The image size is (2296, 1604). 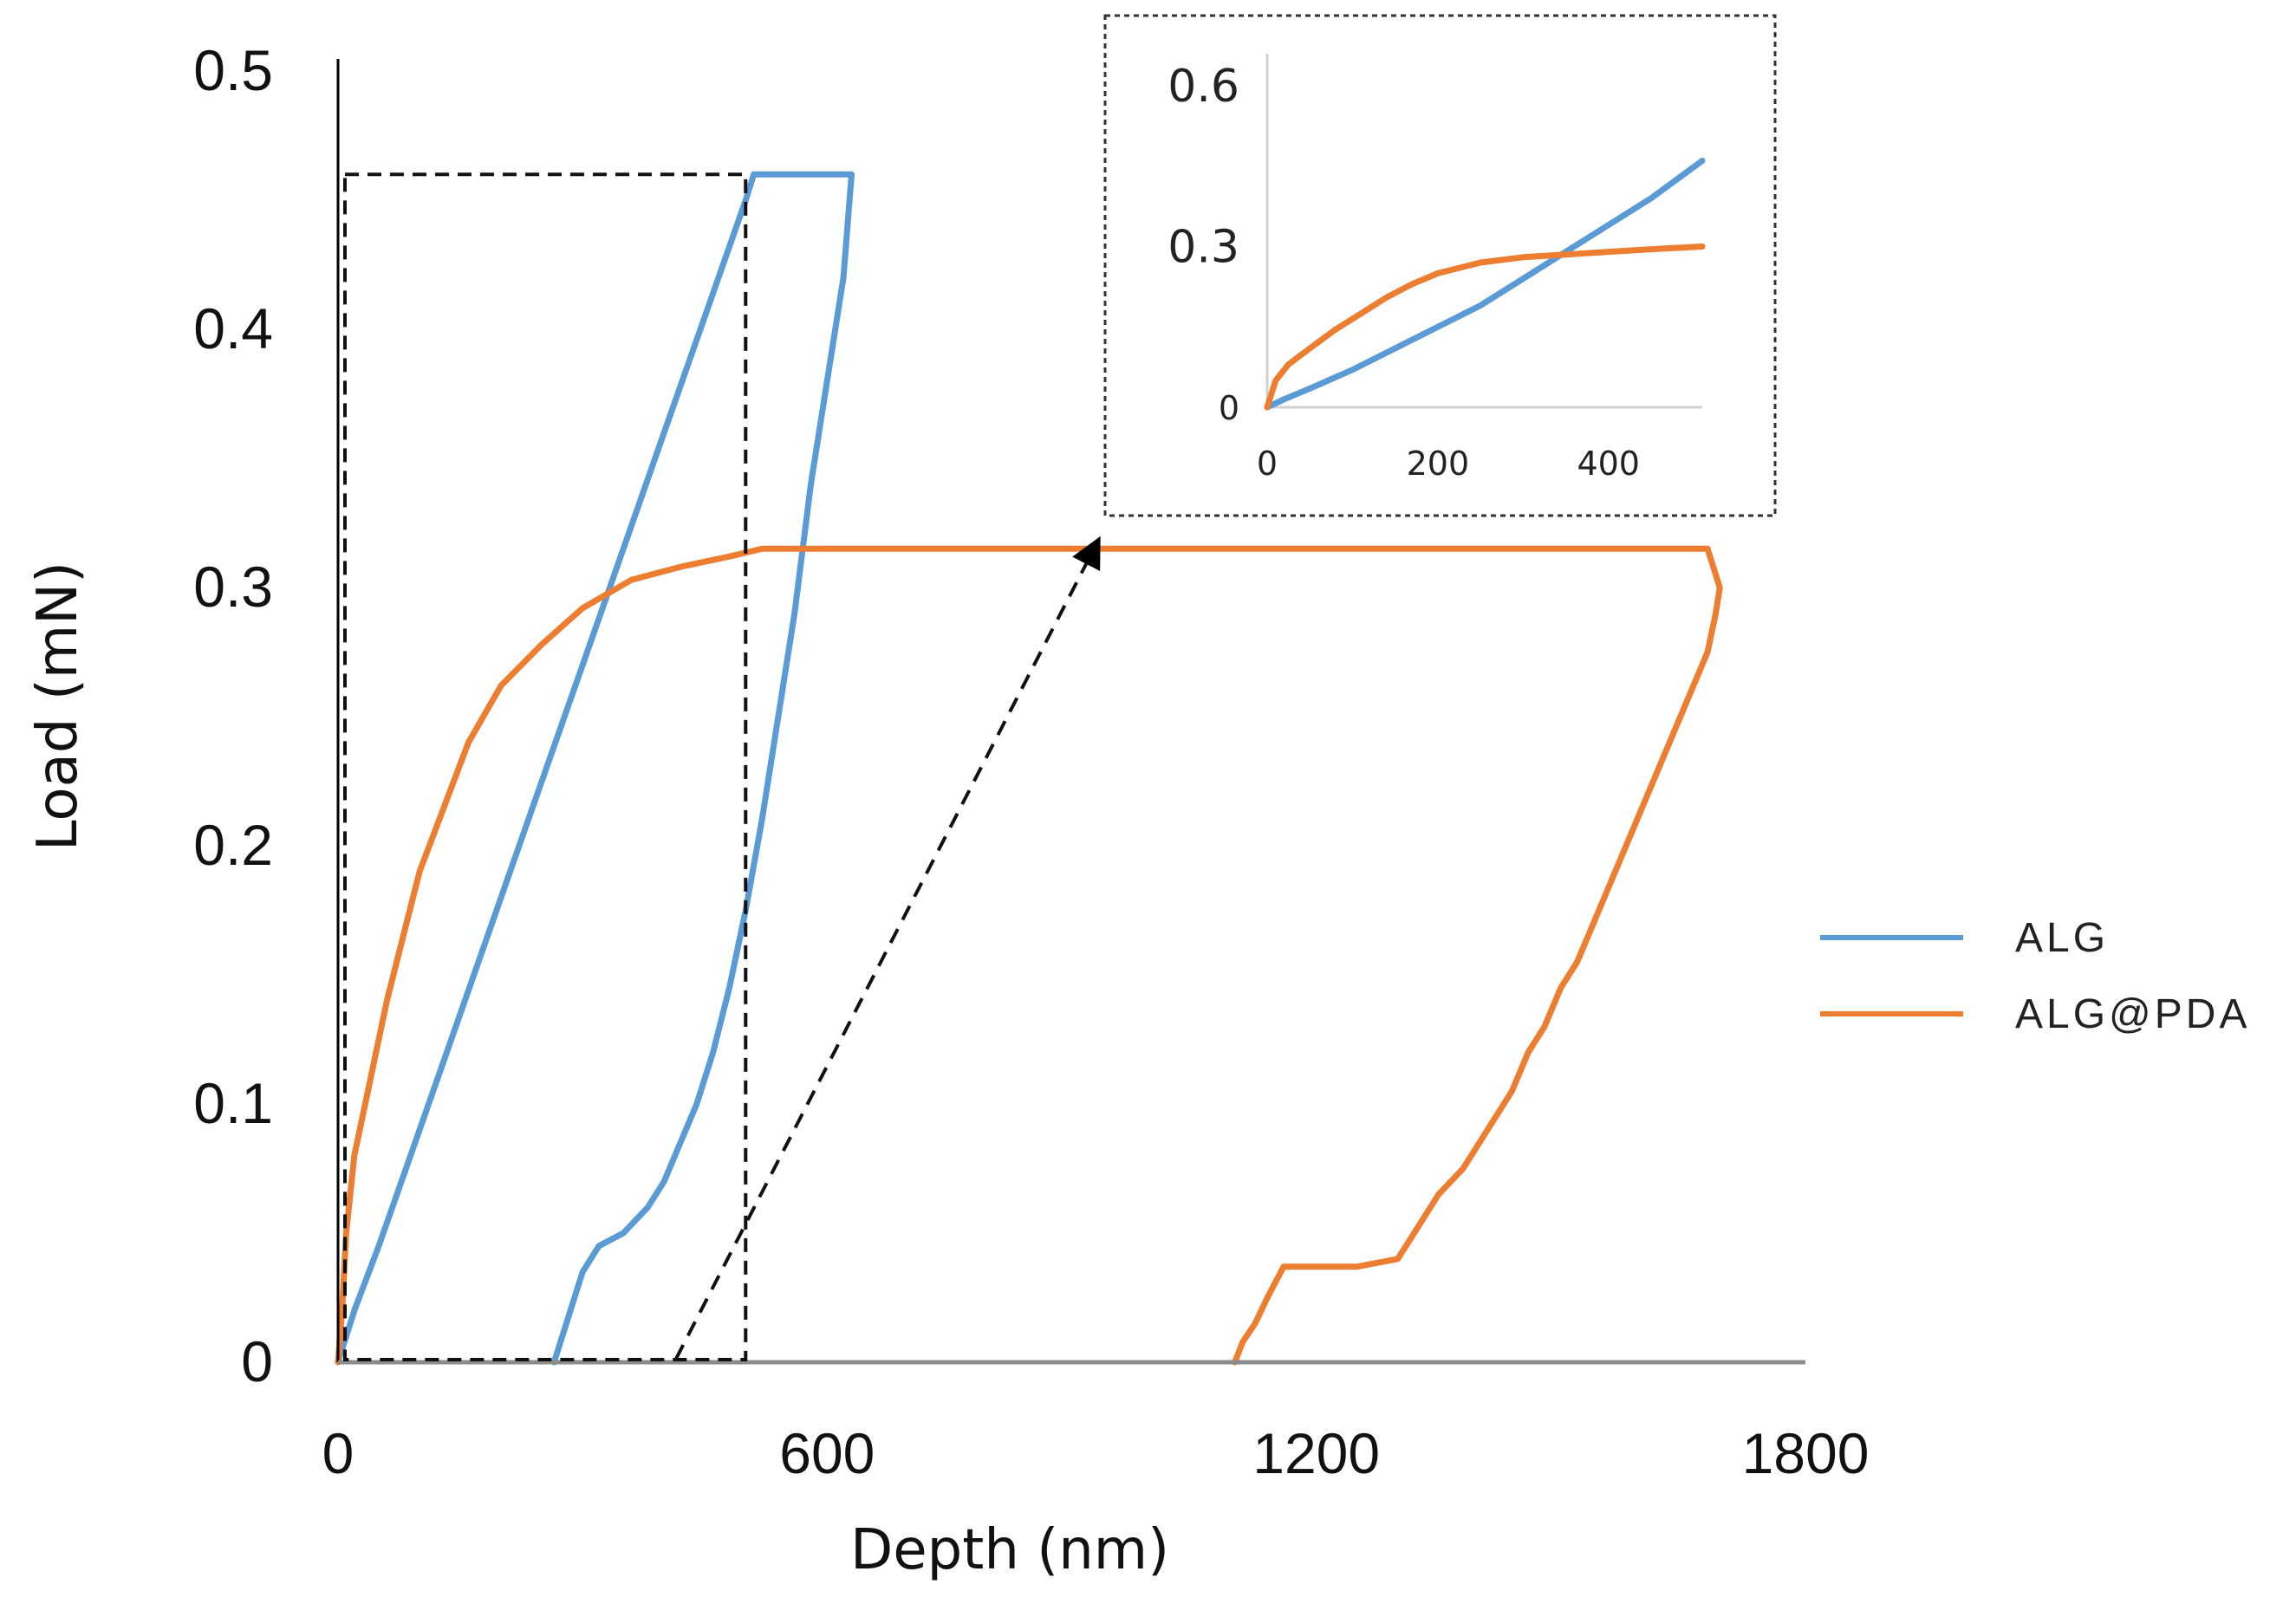 I want to click on inset-frame, so click(x=1440, y=265).